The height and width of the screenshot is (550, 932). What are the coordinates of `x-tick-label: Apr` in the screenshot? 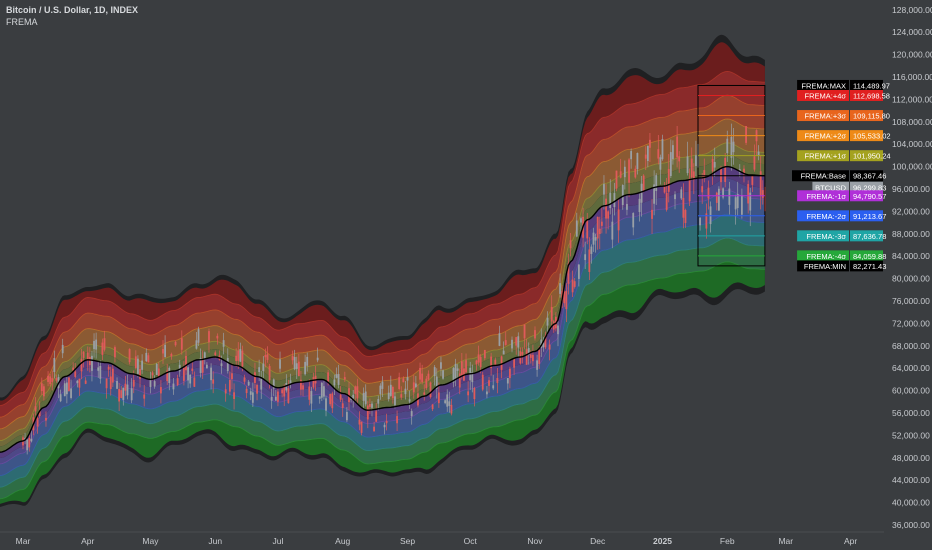 It's located at (87, 541).